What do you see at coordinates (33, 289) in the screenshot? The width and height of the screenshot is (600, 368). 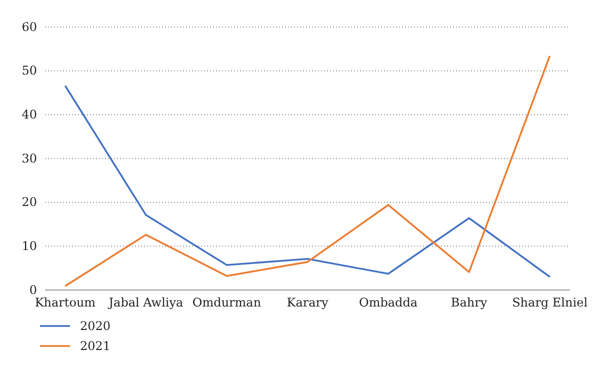 I see `y-tick-label: 0` at bounding box center [33, 289].